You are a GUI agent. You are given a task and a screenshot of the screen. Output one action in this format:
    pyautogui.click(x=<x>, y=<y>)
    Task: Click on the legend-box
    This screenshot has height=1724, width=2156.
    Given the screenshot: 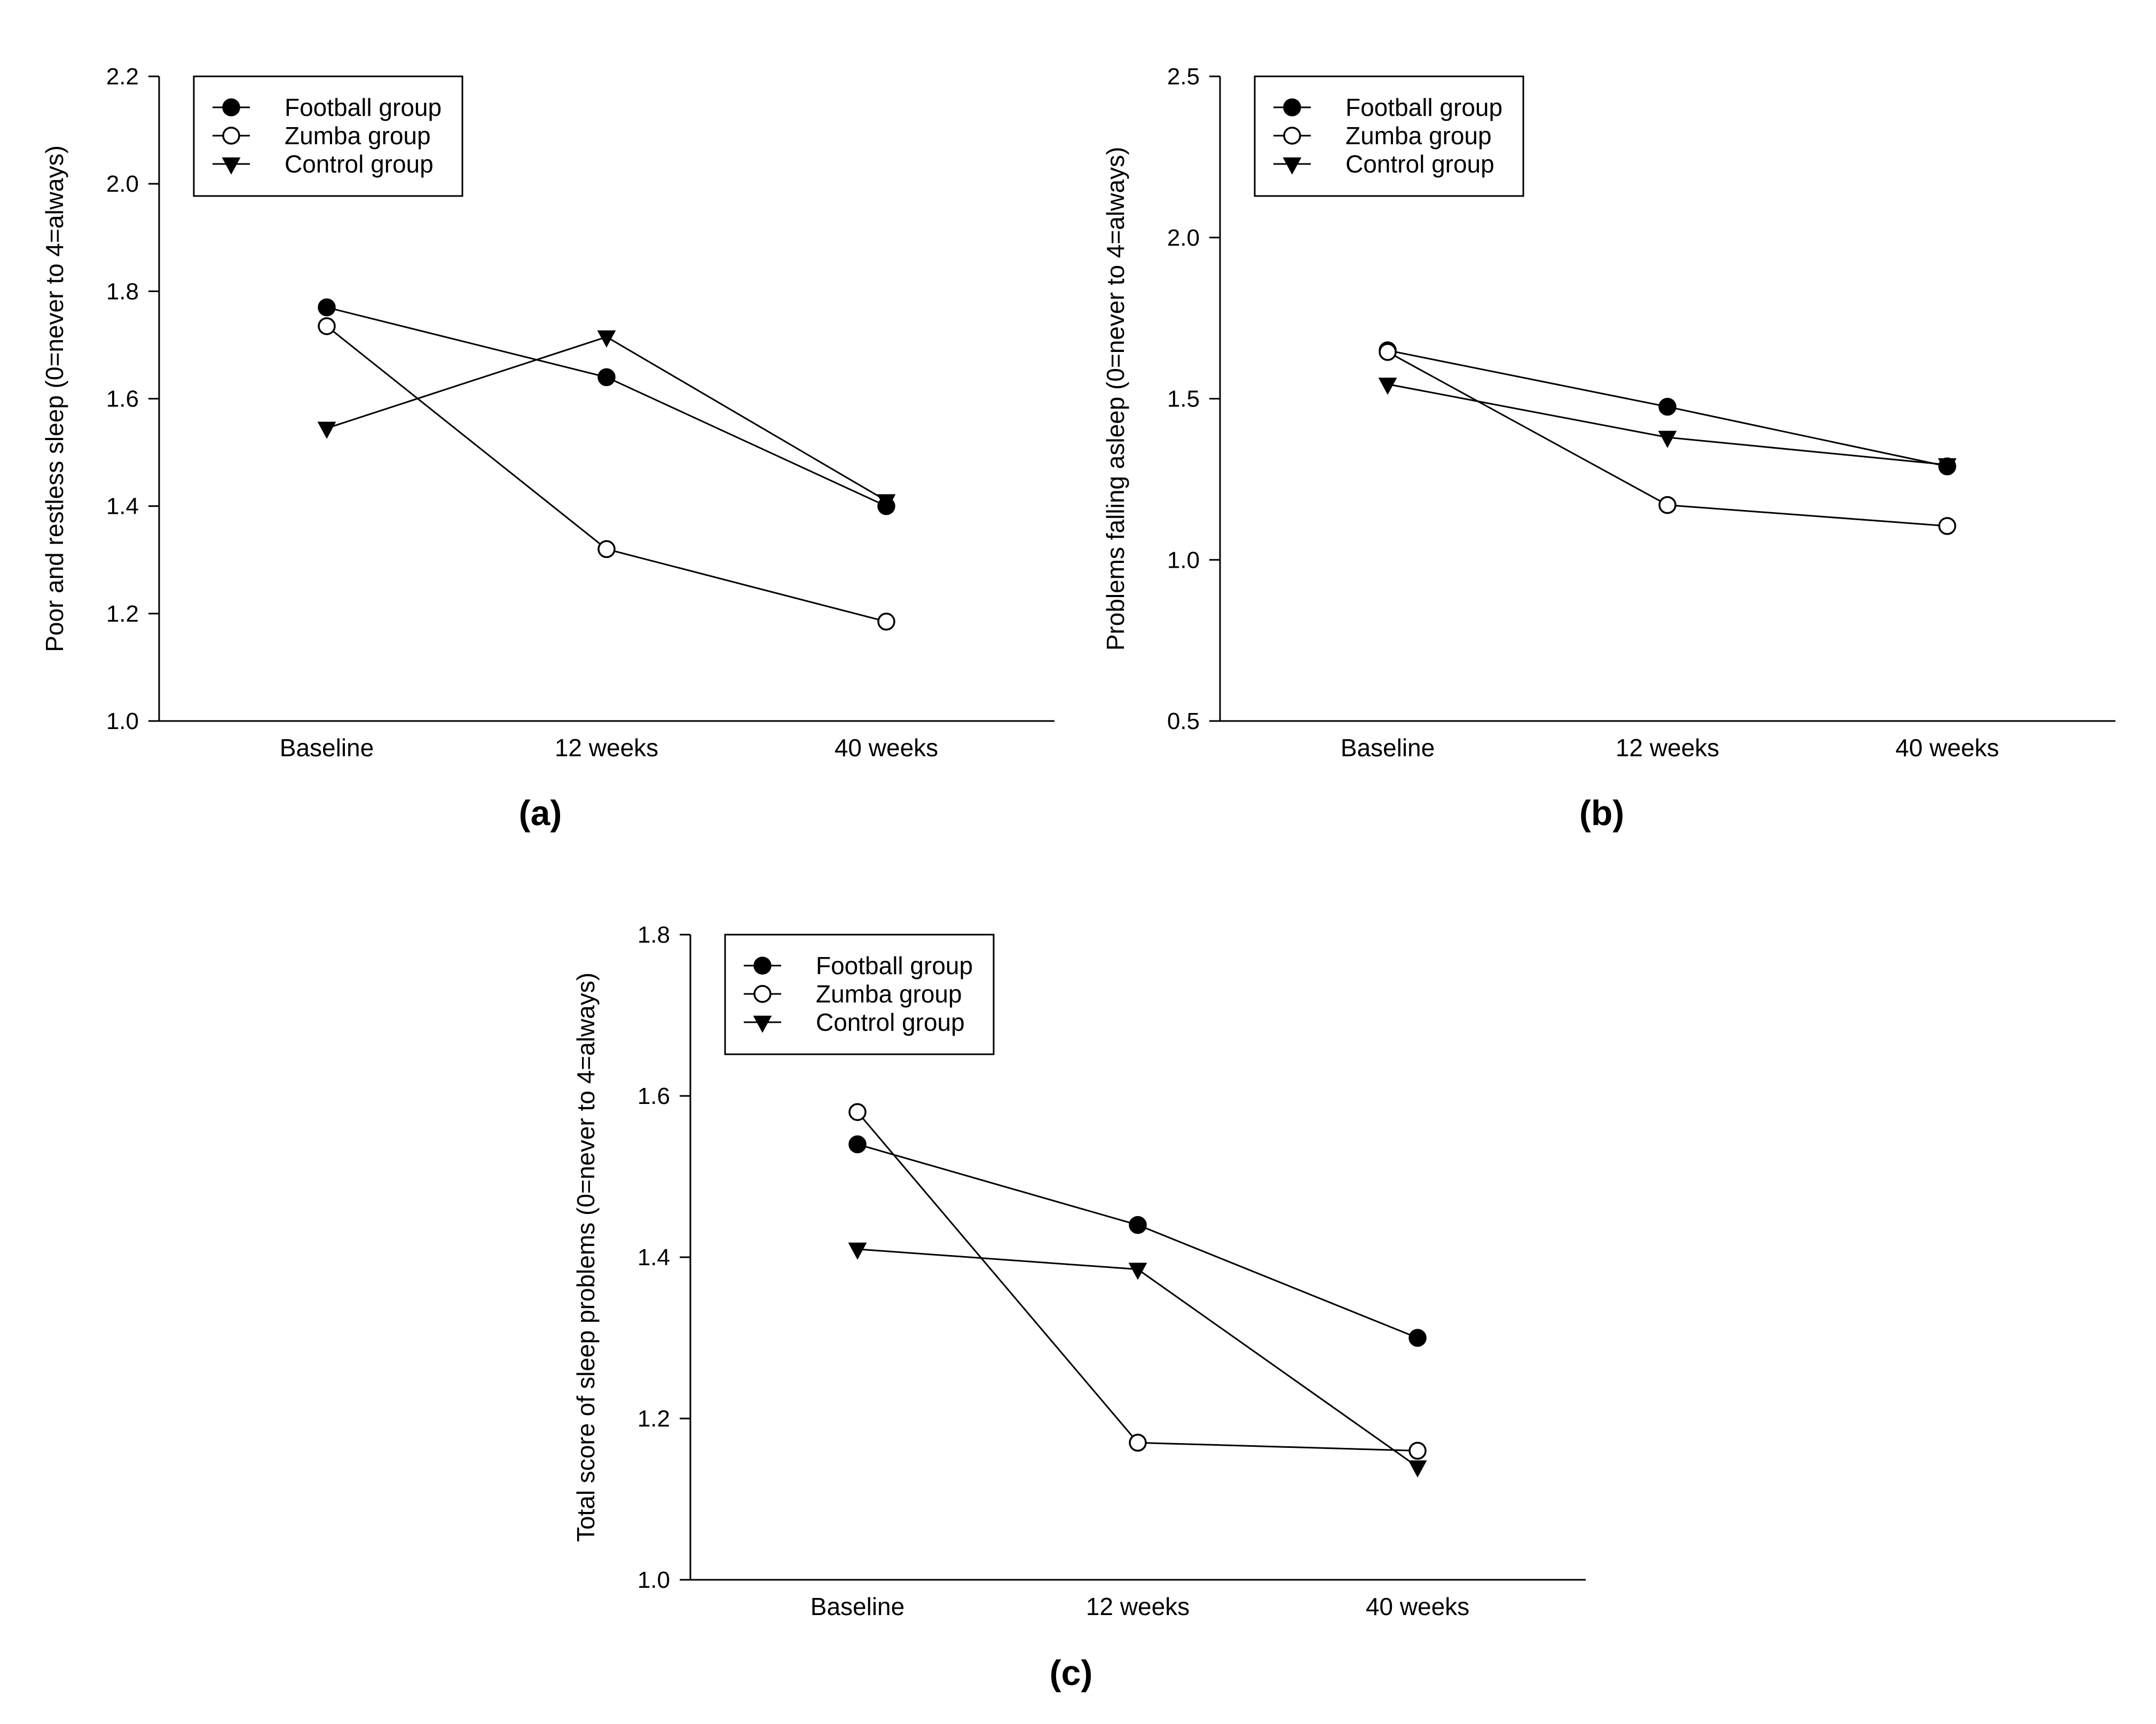 What is the action you would take?
    pyautogui.click(x=328, y=136)
    